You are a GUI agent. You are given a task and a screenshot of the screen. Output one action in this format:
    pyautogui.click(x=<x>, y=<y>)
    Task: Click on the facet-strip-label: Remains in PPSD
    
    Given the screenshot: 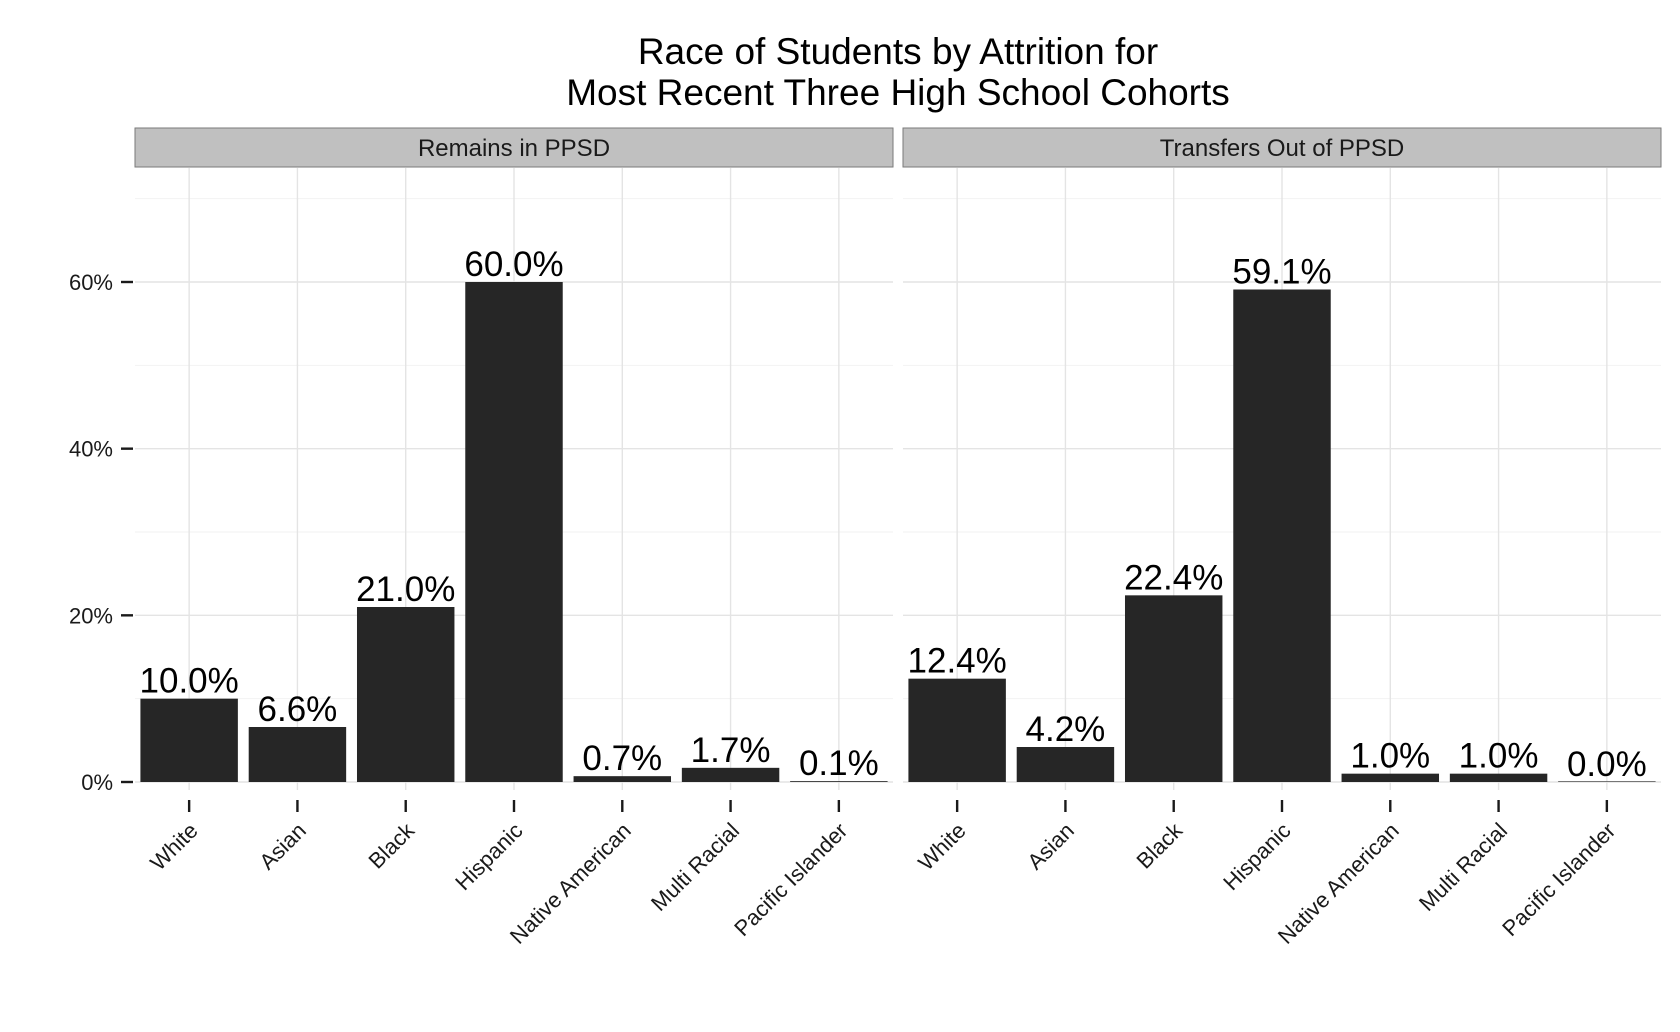 What is the action you would take?
    pyautogui.click(x=514, y=148)
    